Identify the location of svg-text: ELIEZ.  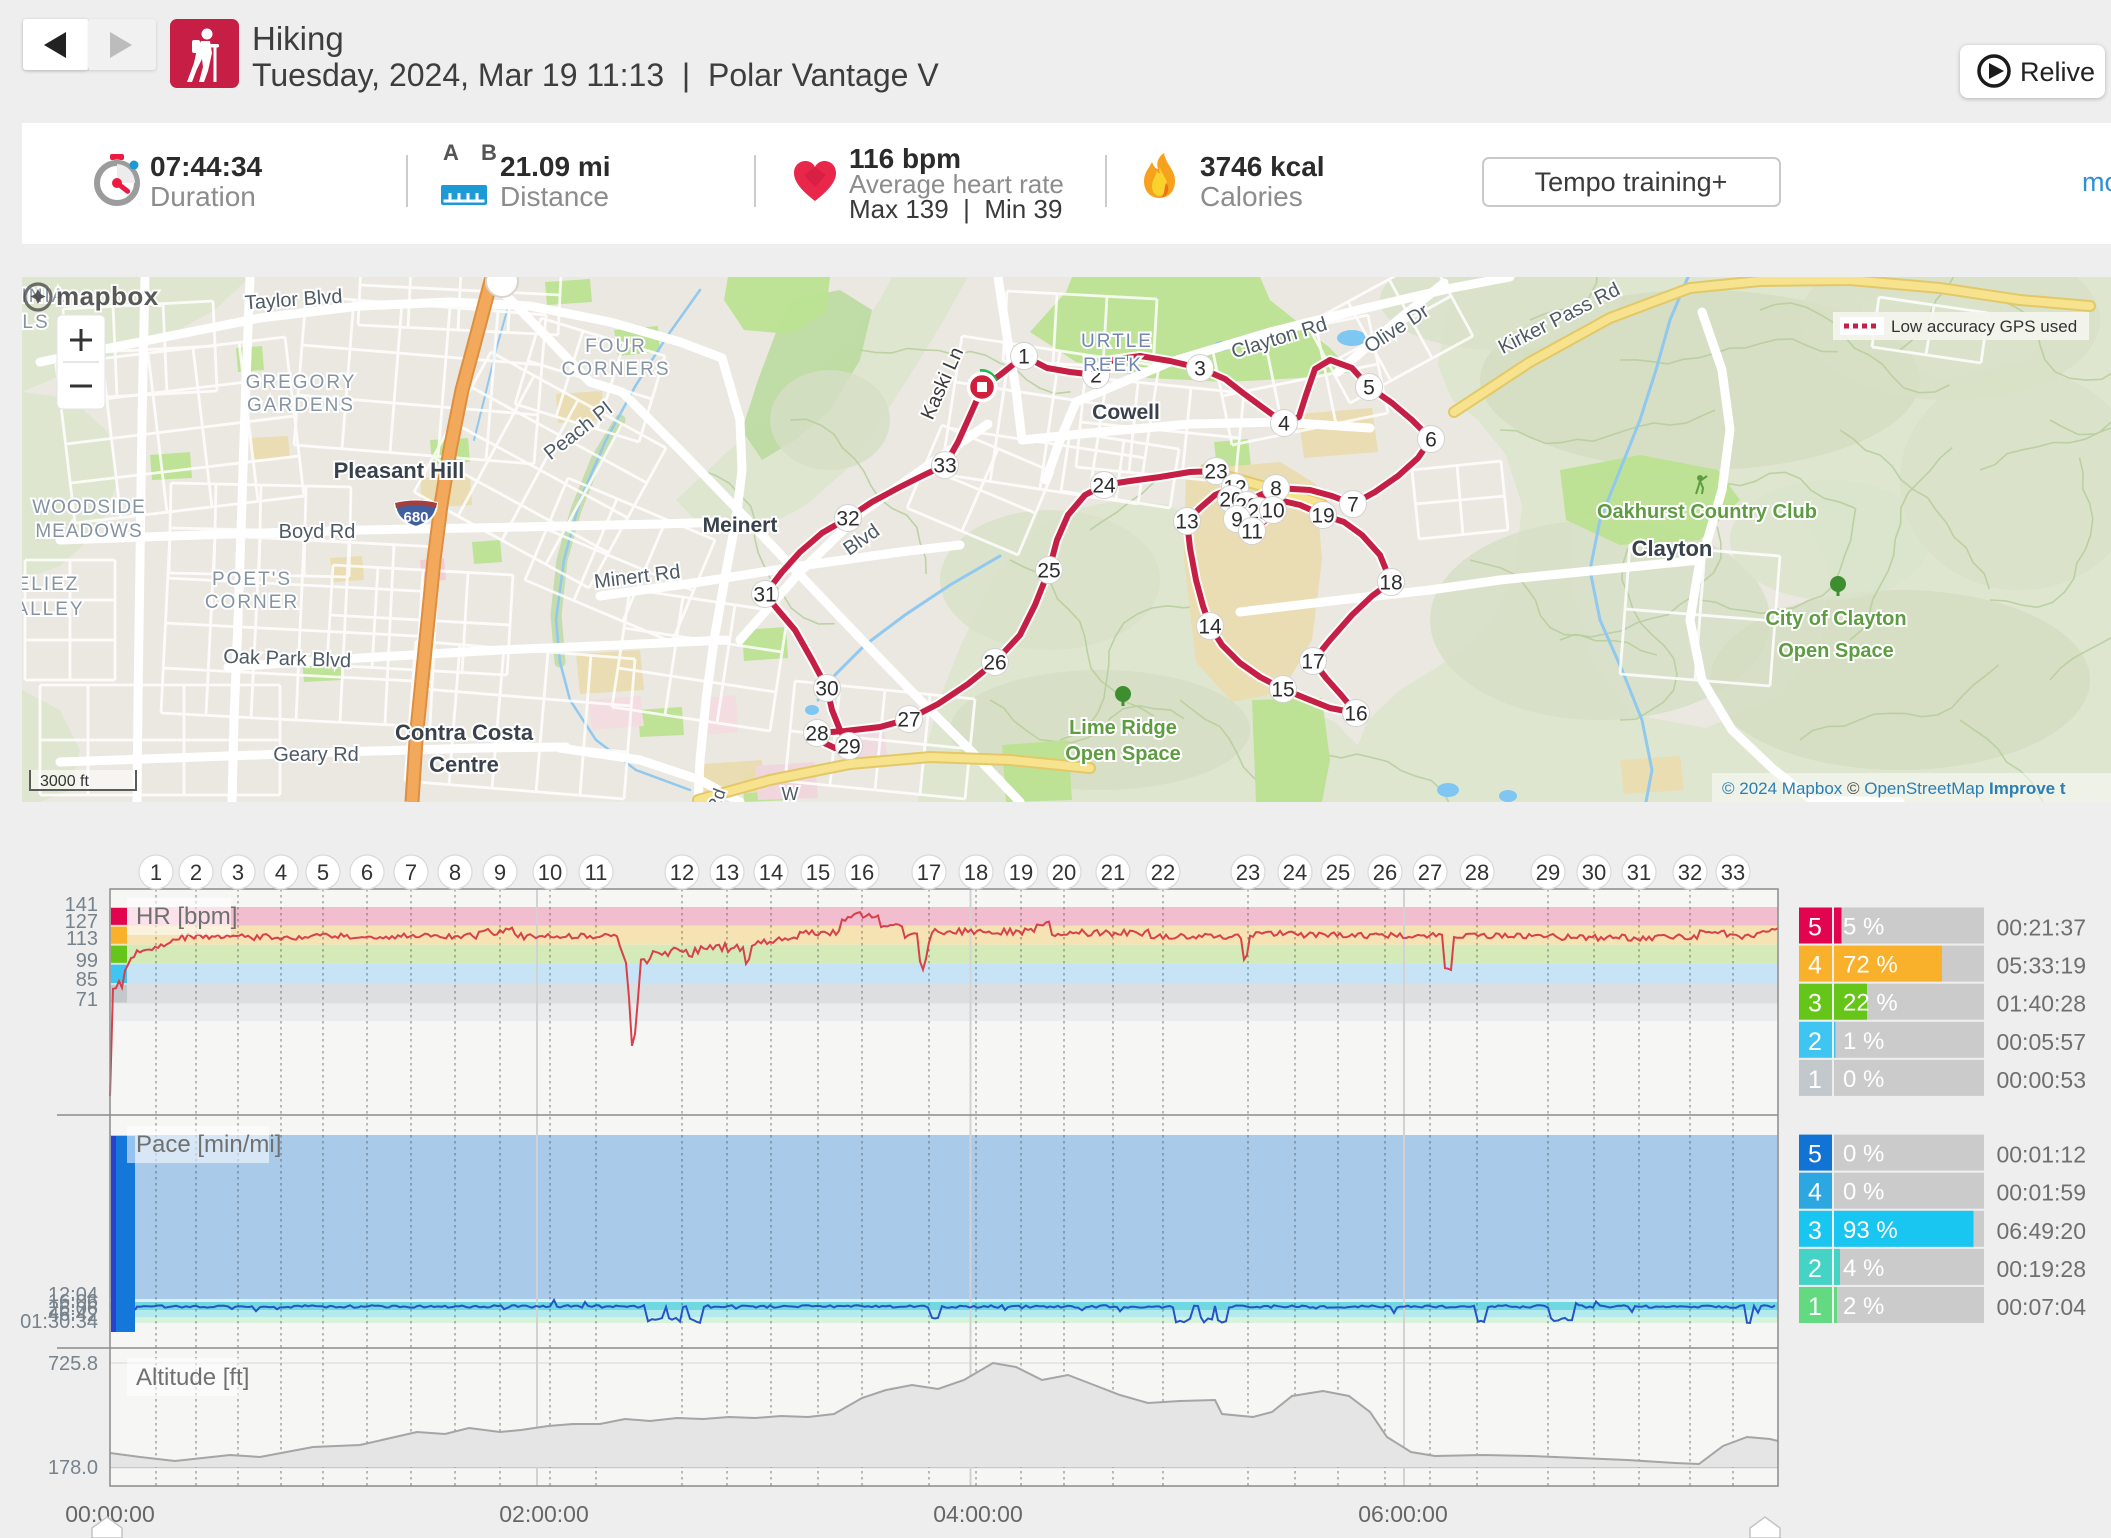
(50, 584).